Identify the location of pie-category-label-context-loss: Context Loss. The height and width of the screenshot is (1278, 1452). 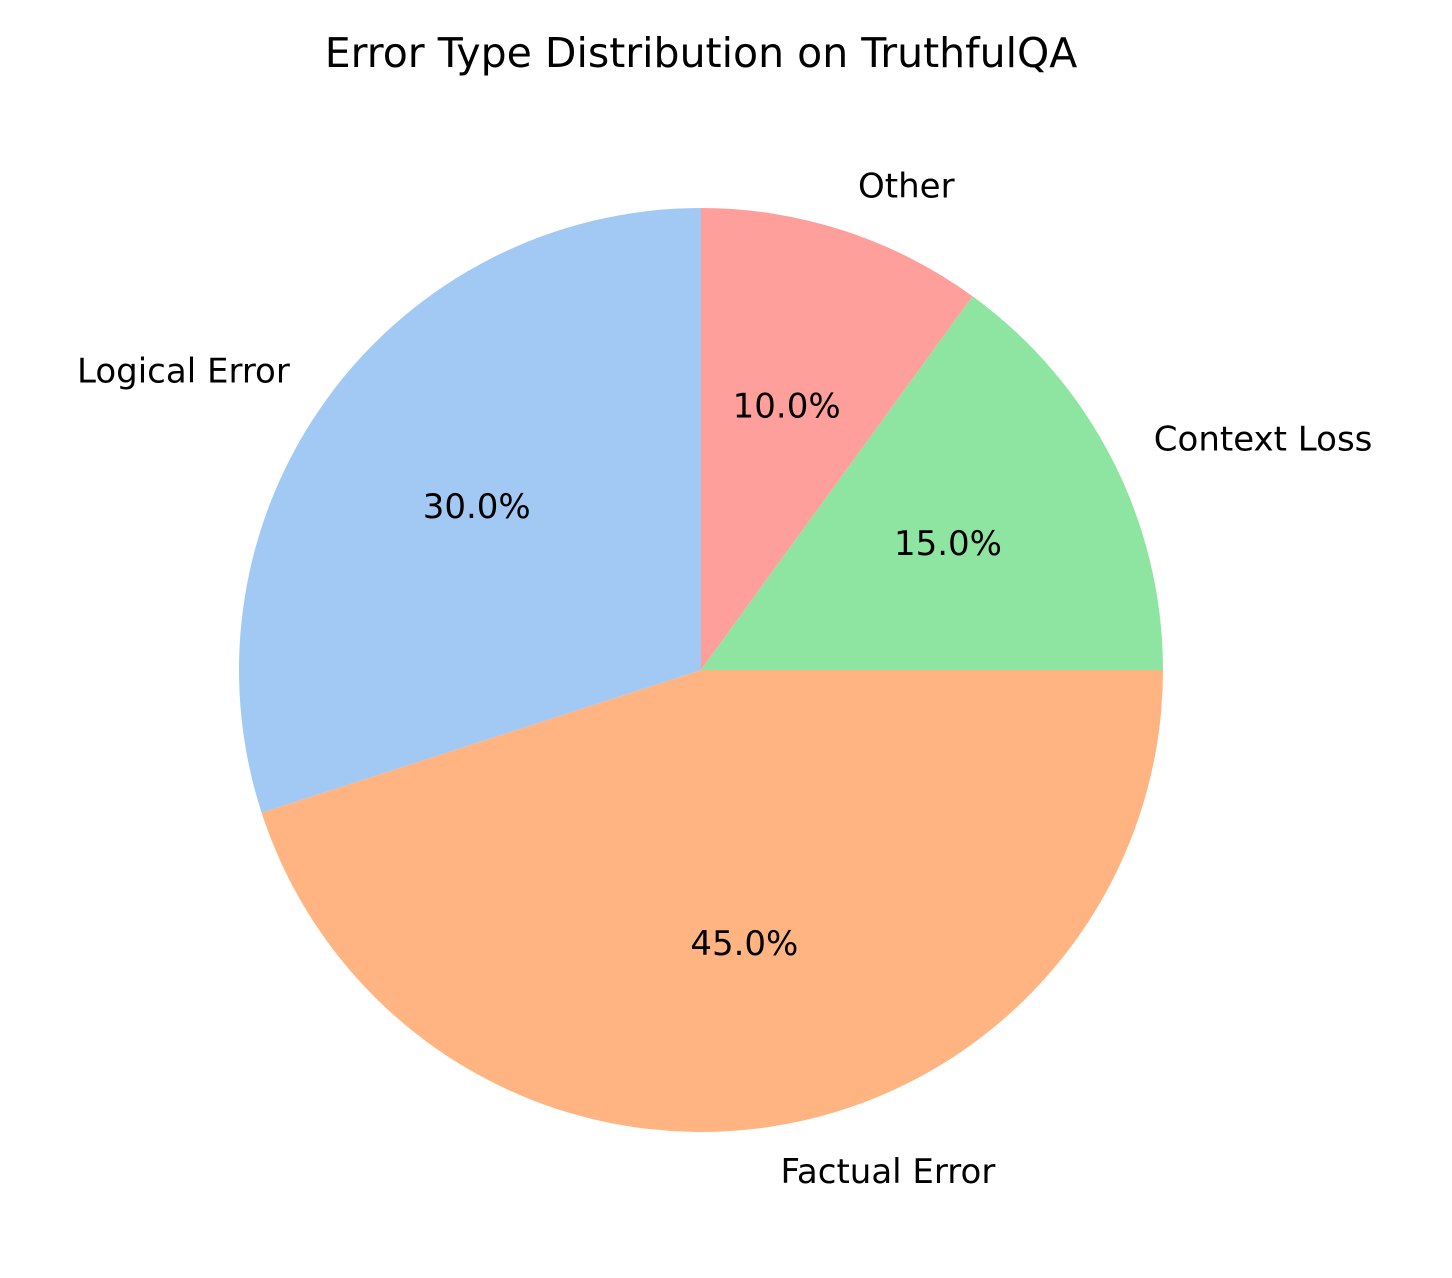
(1263, 439).